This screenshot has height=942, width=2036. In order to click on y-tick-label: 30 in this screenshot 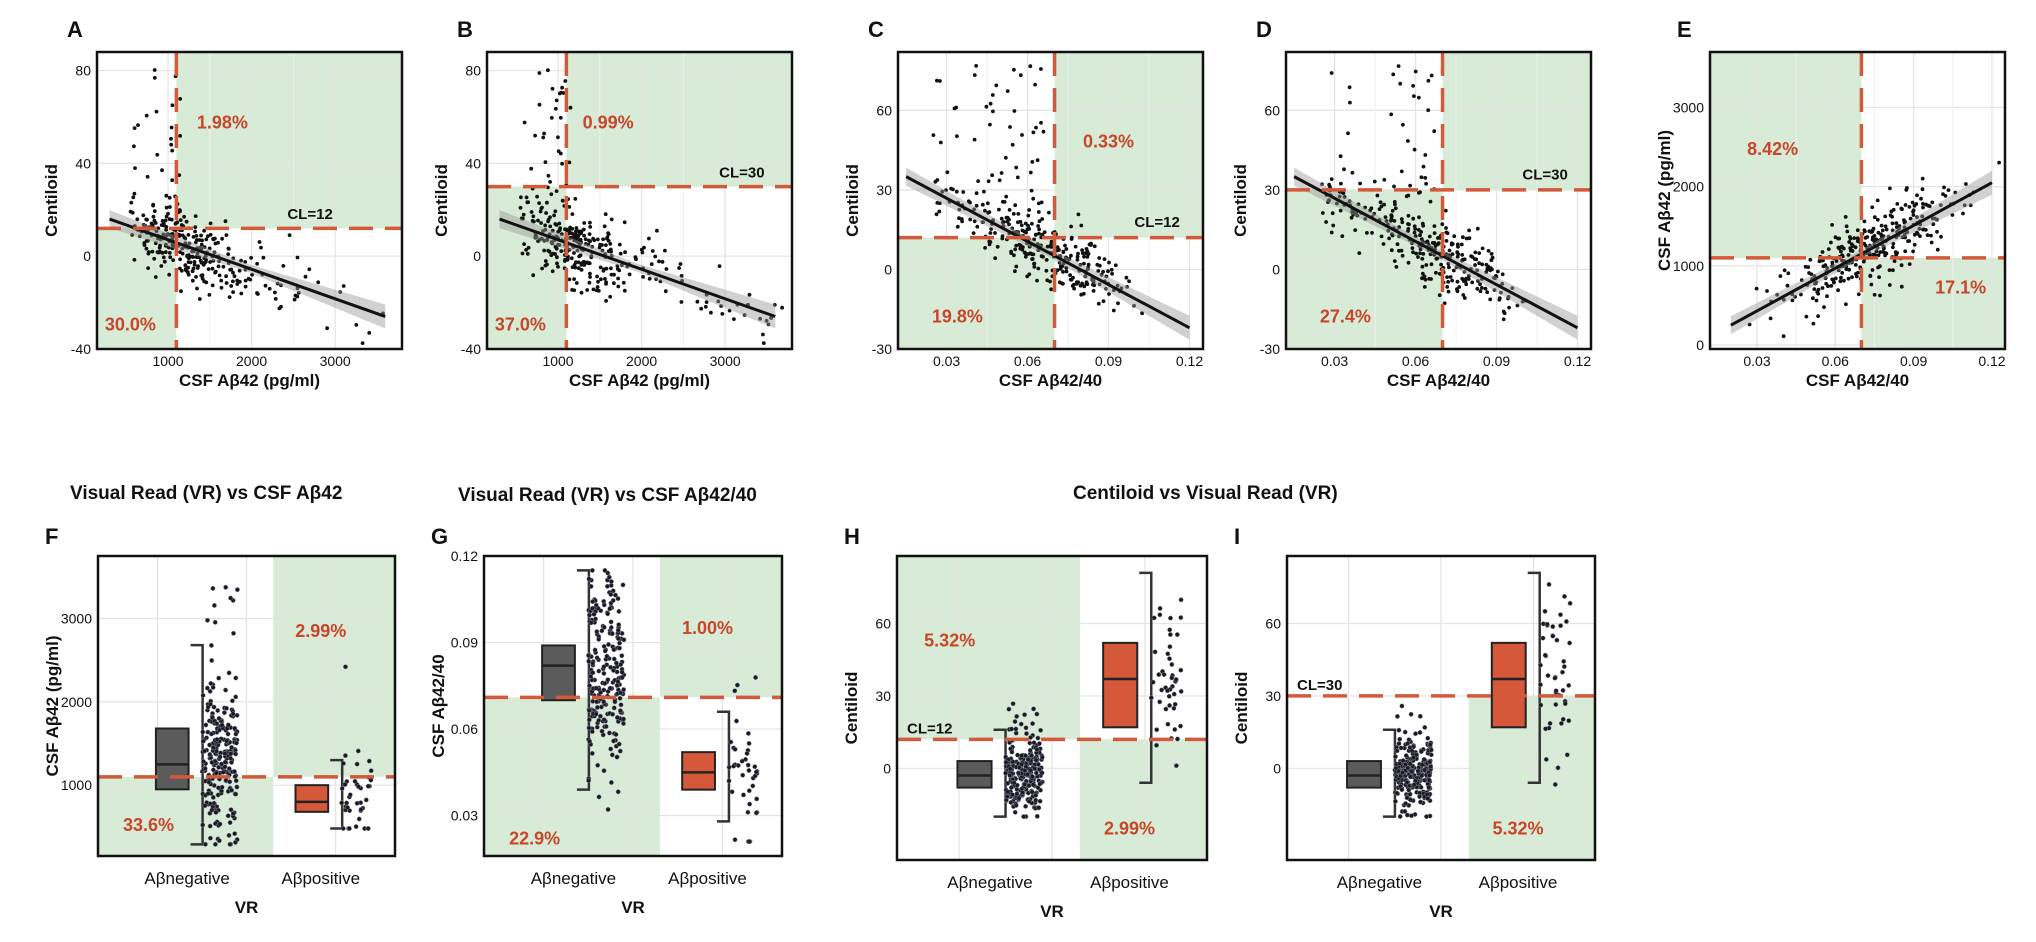, I will do `click(1272, 190)`.